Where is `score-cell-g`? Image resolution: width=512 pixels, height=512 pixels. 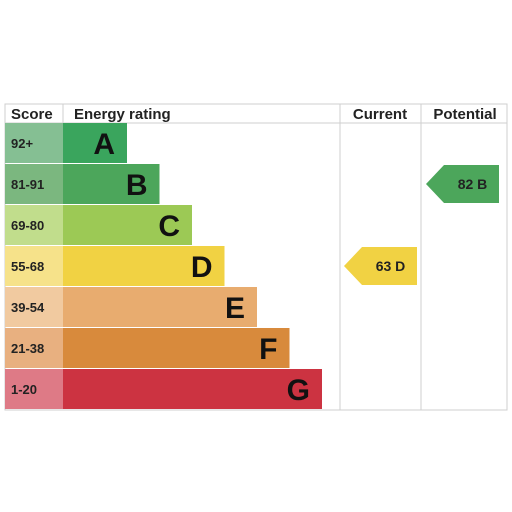 score-cell-g is located at coordinates (34, 389).